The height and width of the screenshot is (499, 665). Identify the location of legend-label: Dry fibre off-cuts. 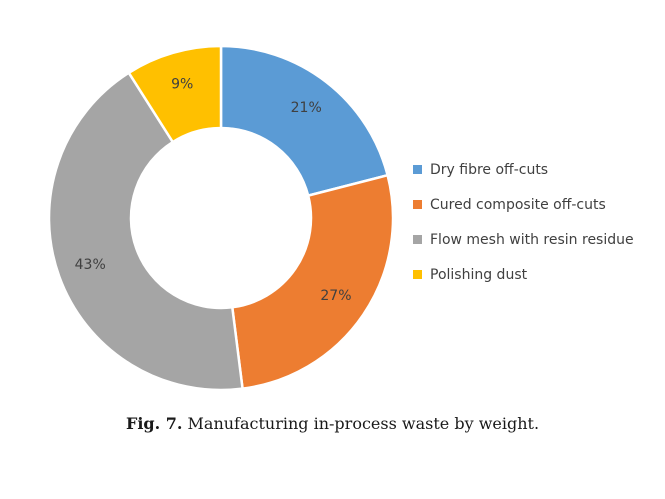
(489, 169).